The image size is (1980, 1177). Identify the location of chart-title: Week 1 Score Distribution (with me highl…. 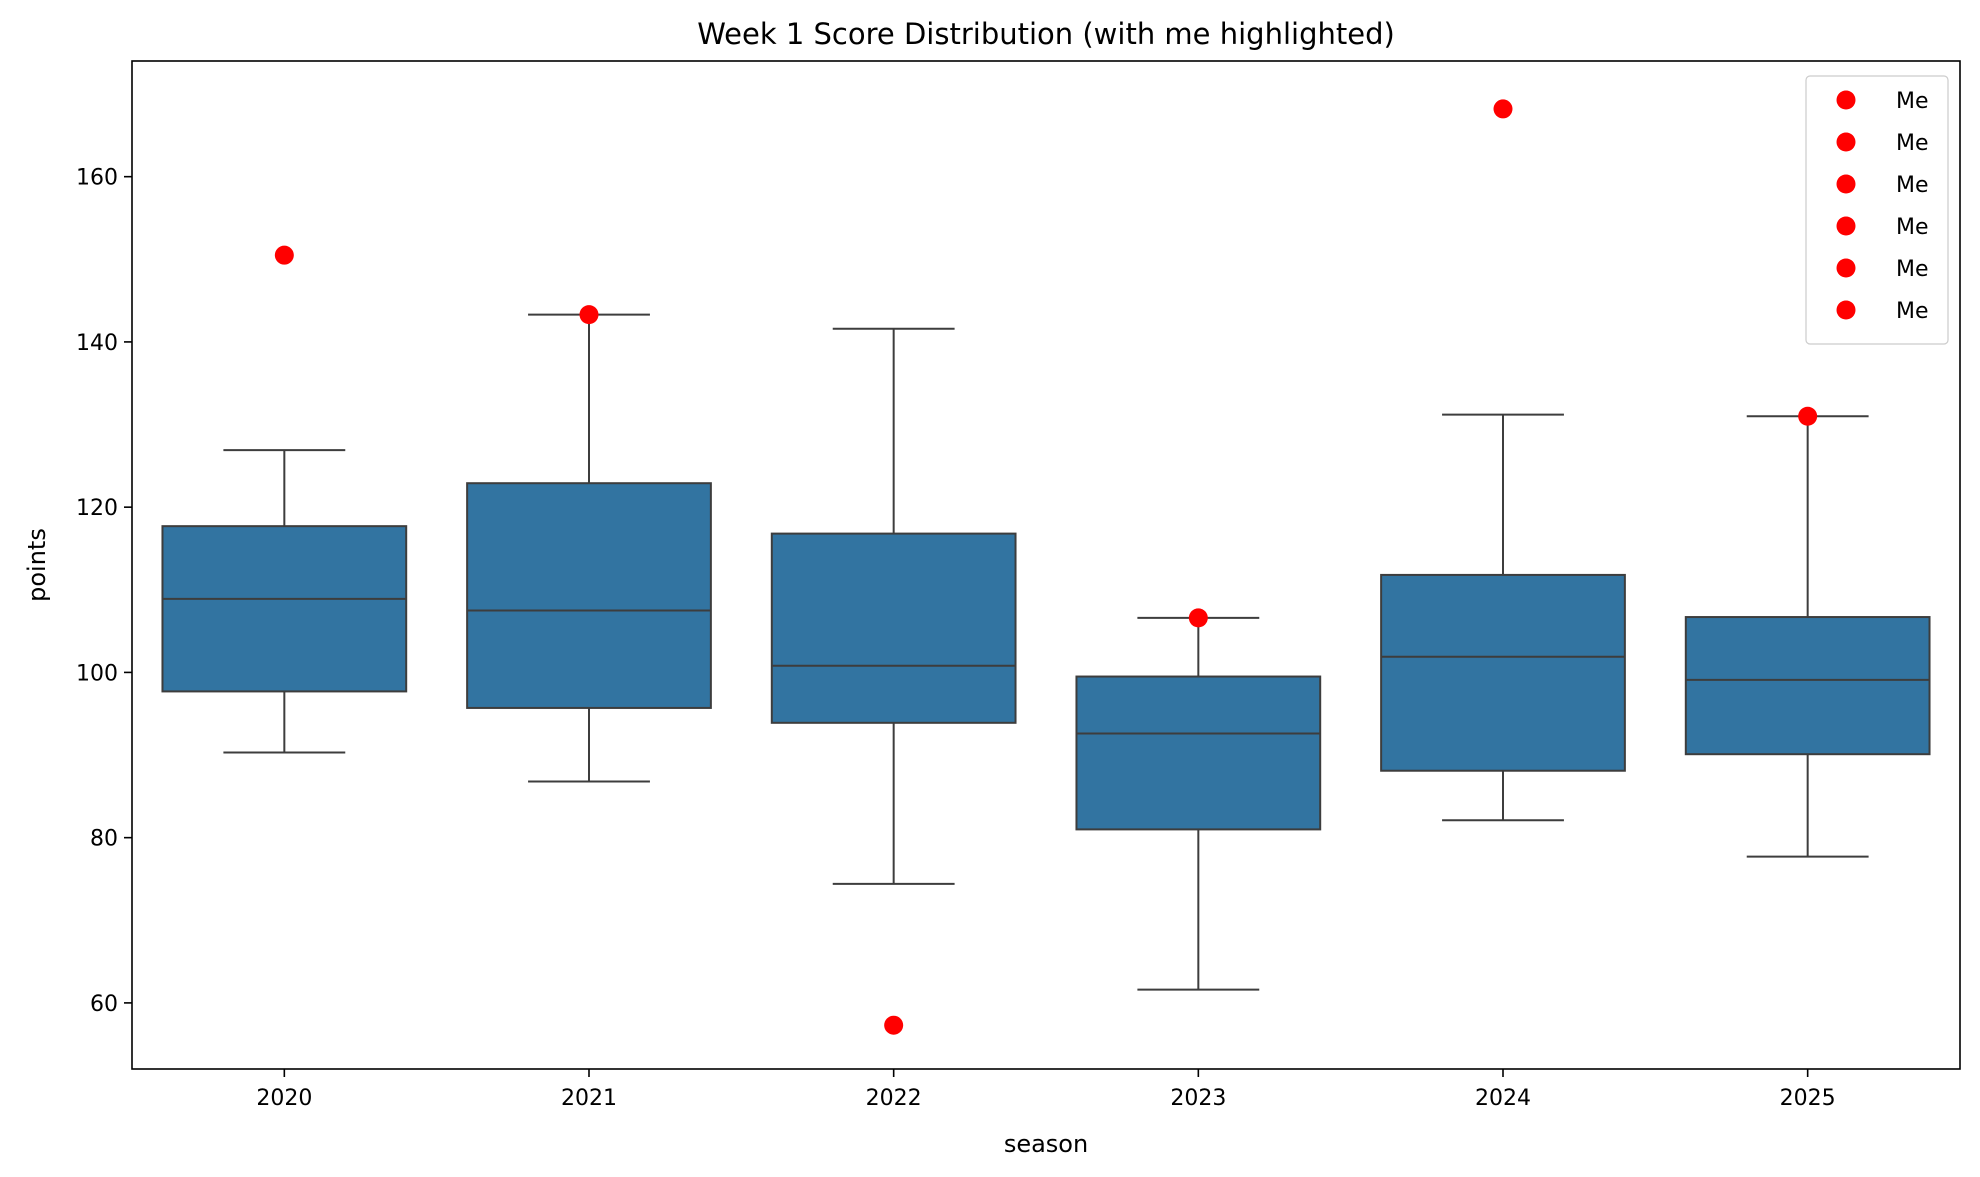
(1046, 34).